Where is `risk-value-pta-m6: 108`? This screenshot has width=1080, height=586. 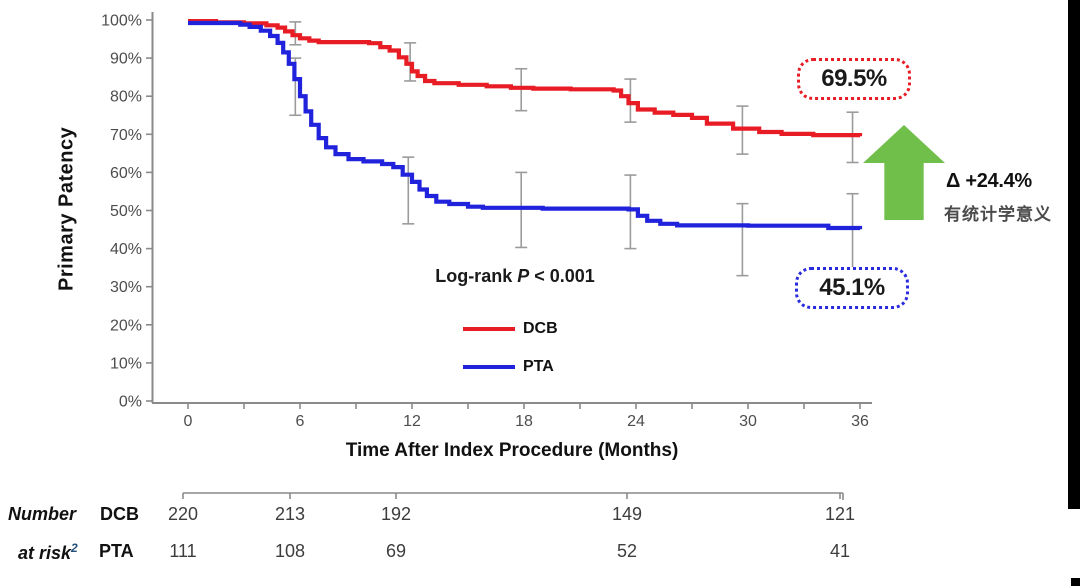
risk-value-pta-m6: 108 is located at coordinates (290, 551).